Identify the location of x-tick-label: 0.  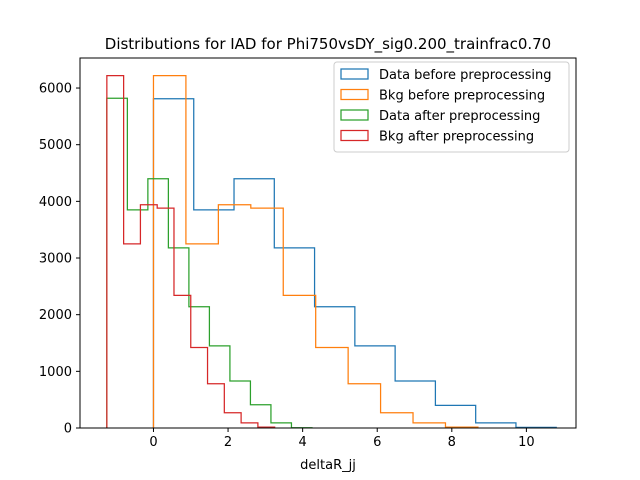
(153, 442).